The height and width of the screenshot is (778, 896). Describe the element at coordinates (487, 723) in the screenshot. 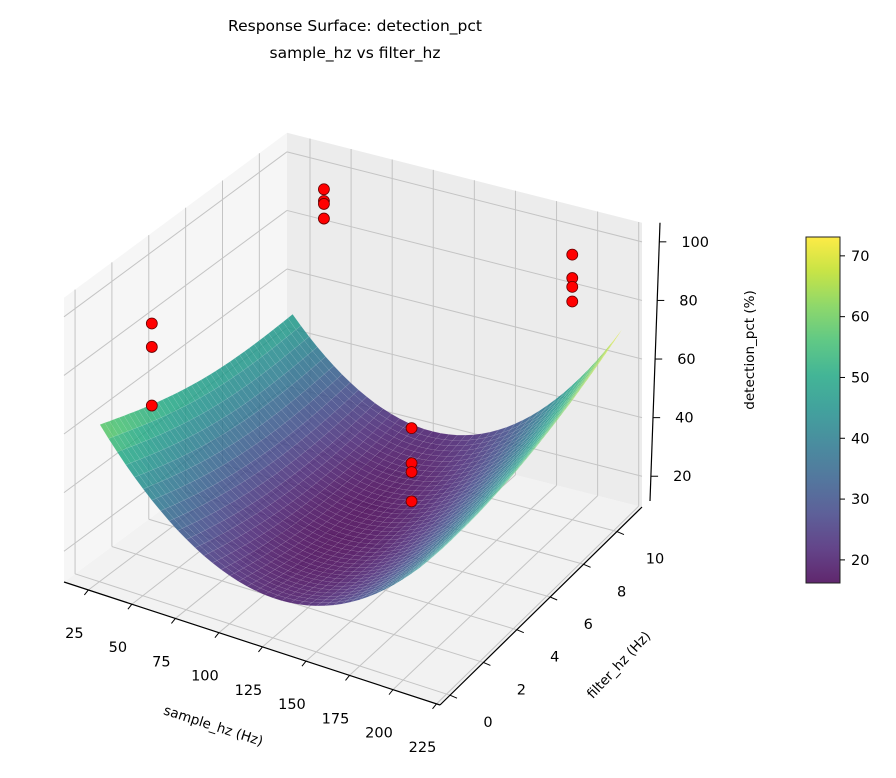

I see `y-tick-label: 0` at that location.